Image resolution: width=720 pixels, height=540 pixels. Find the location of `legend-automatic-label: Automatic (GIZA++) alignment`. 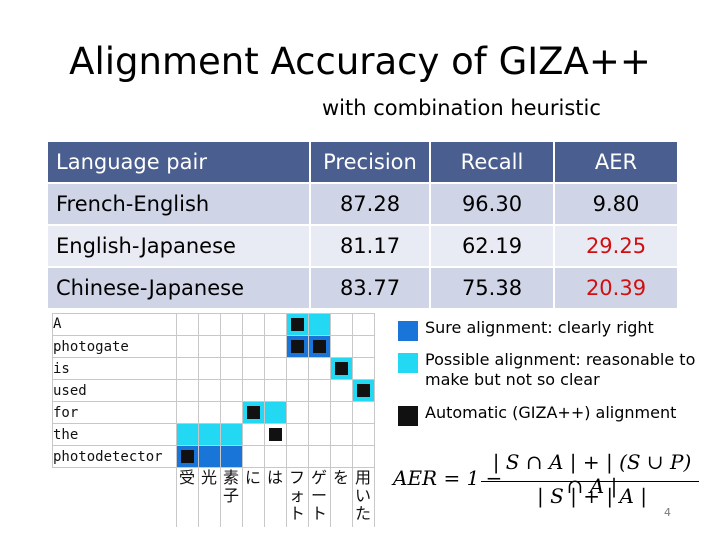

legend-automatic-label: Automatic (GIZA++) alignment is located at coordinates (551, 412).